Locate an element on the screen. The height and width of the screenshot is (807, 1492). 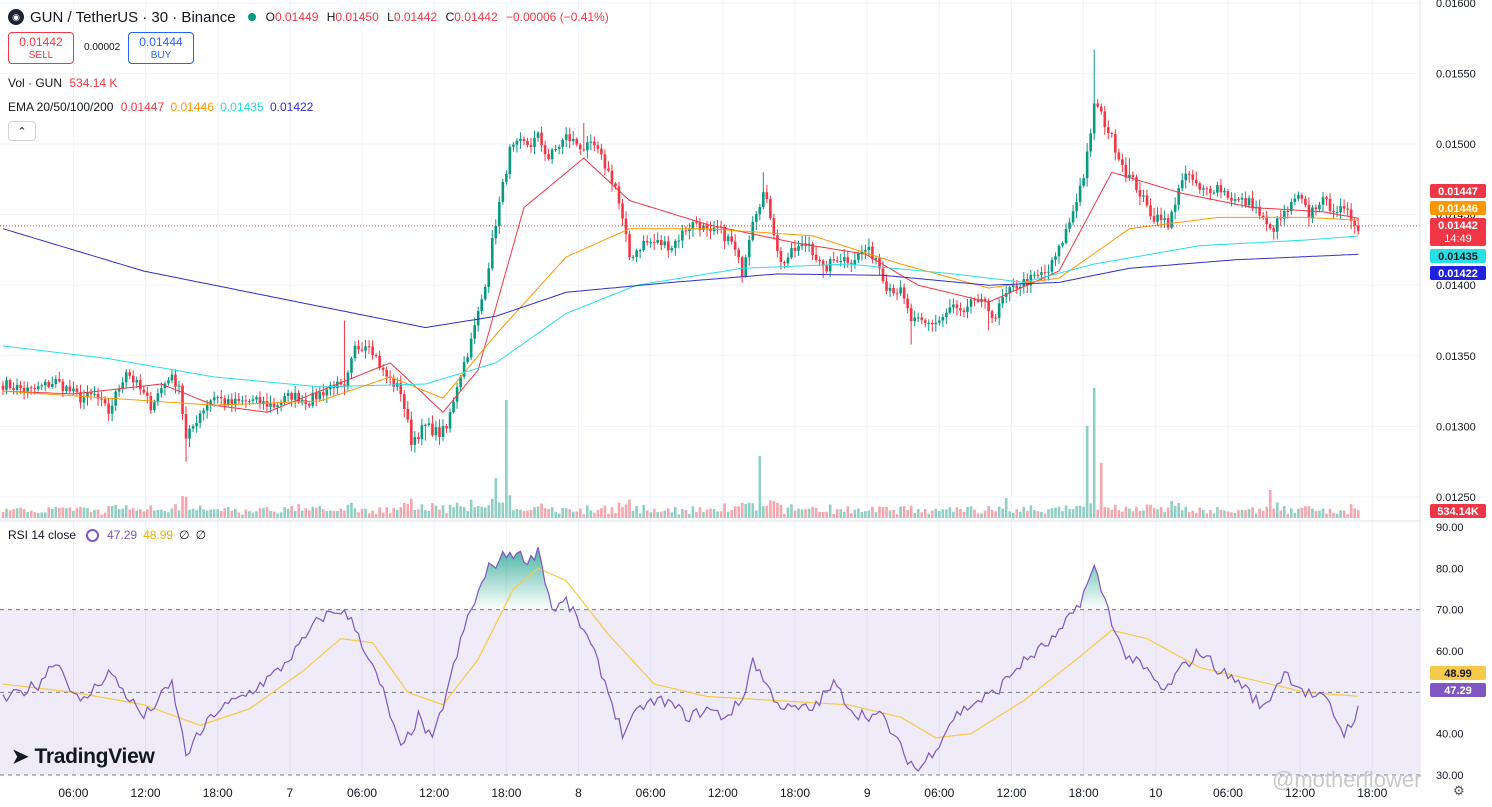
sell-button: 0.01442 SELL is located at coordinates (41, 48).